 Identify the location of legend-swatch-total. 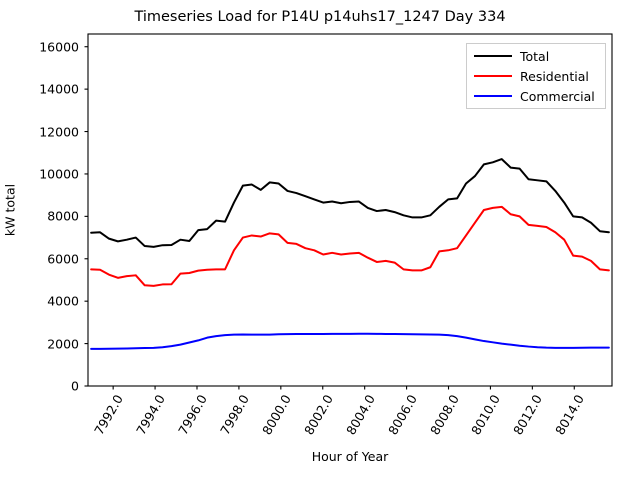
(493, 56).